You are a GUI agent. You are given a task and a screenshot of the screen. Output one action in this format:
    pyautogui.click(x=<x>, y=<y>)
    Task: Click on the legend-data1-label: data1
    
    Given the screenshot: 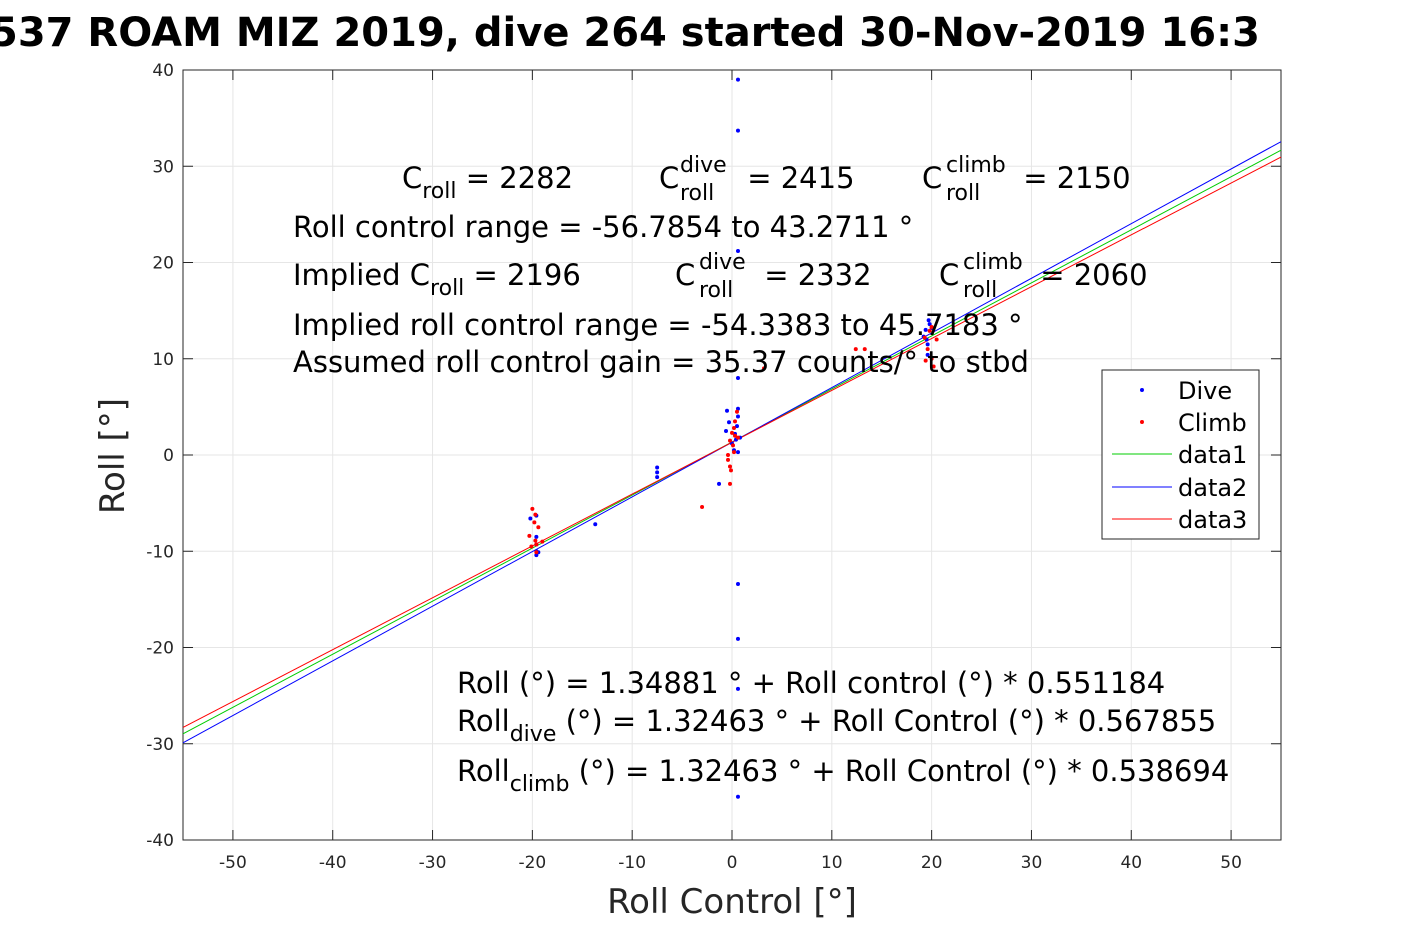 What is the action you would take?
    pyautogui.click(x=1212, y=455)
    